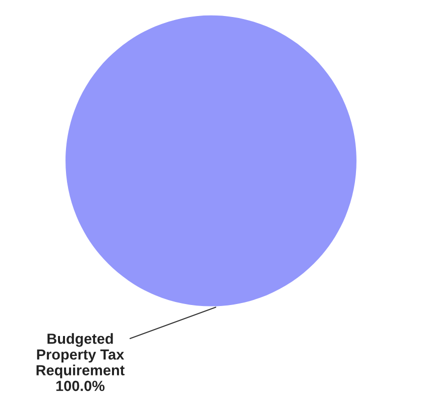 This screenshot has height=402, width=422. Describe the element at coordinates (80, 355) in the screenshot. I see `slice-label: Budgeted Property Tax Requirement` at that location.